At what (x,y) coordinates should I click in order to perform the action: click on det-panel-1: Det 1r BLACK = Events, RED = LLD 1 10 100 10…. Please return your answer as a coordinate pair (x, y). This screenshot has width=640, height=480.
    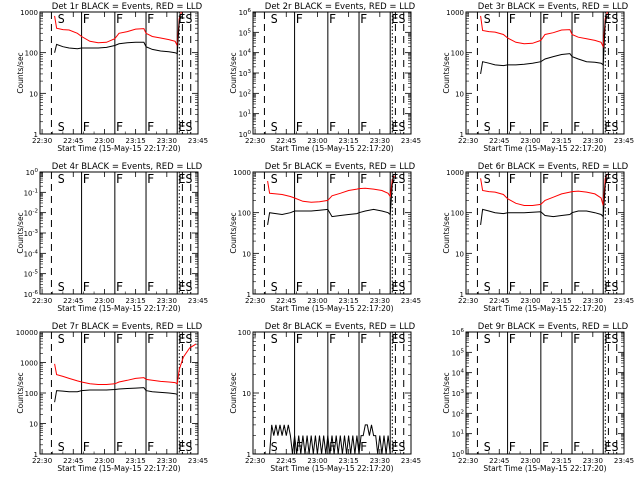
    Looking at the image, I should click on (112, 77).